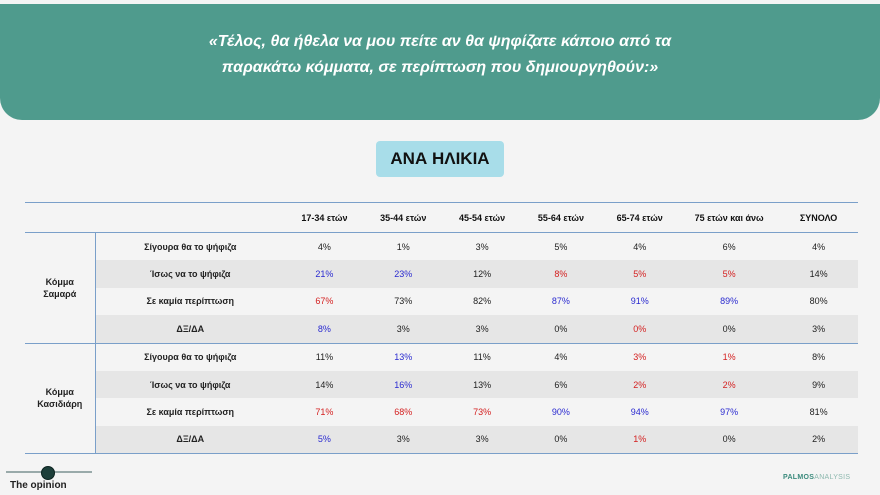 The height and width of the screenshot is (495, 880). I want to click on logo-light: ANALYSIS, so click(832, 477).